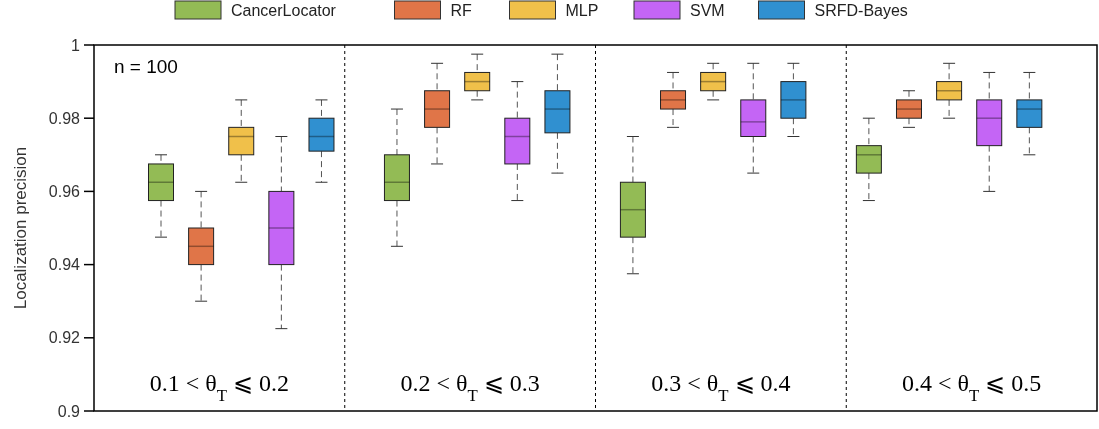 The image size is (1099, 429). I want to click on legend-label: RF, so click(461, 10).